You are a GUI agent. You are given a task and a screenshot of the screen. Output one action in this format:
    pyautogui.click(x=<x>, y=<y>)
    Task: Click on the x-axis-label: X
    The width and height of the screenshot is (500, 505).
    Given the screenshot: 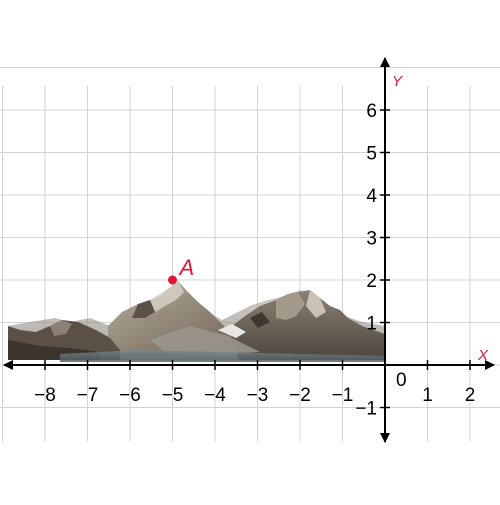 What is the action you would take?
    pyautogui.click(x=483, y=355)
    